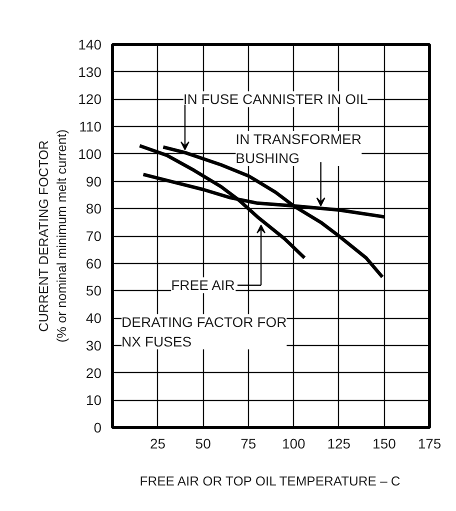 This screenshot has width=456, height=511. What do you see at coordinates (94, 208) in the screenshot?
I see `y-tick-label: 80` at bounding box center [94, 208].